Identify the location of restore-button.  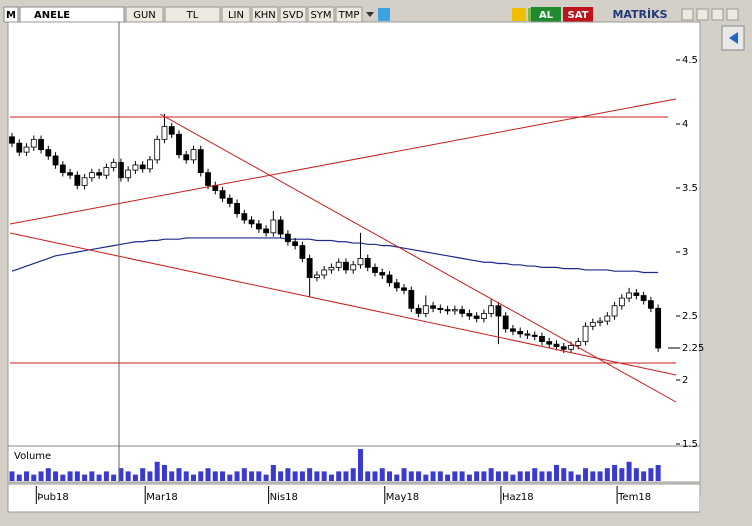
(702, 14).